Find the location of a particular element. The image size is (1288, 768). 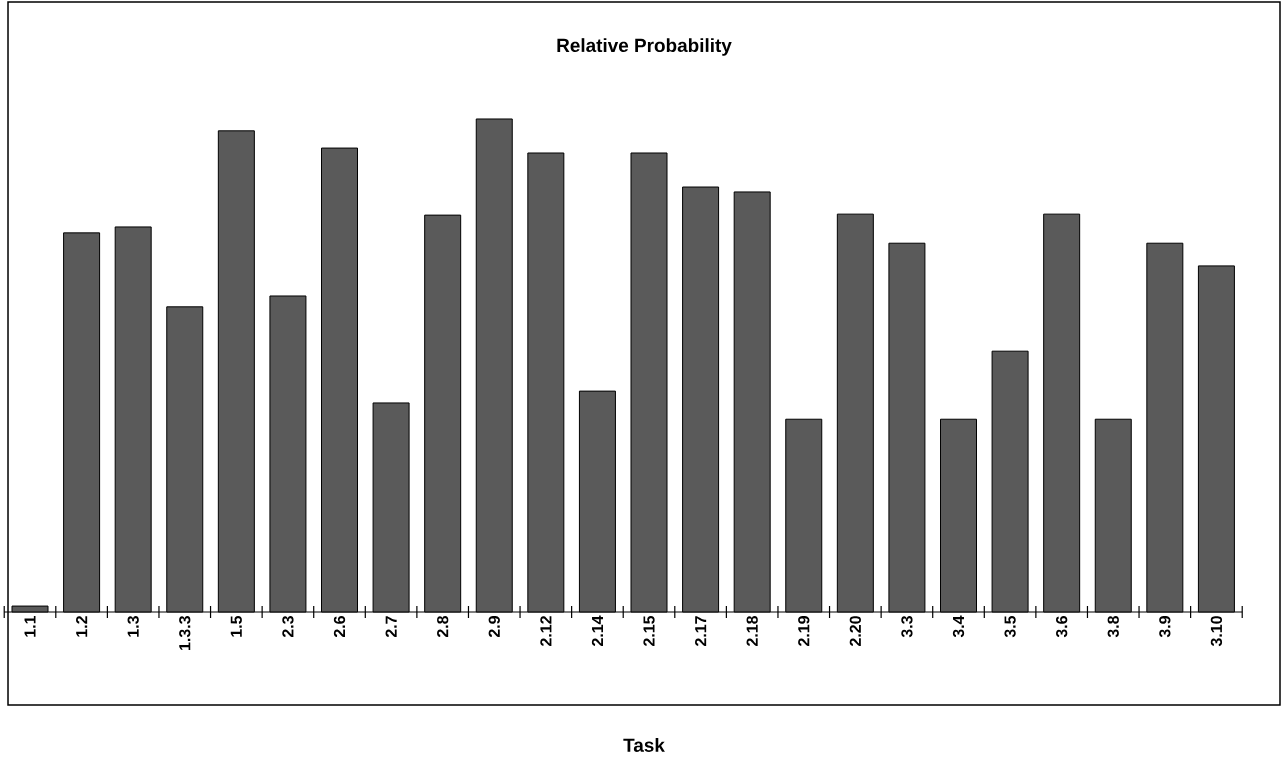

chart-title: Relative Probability is located at coordinates (644, 47).